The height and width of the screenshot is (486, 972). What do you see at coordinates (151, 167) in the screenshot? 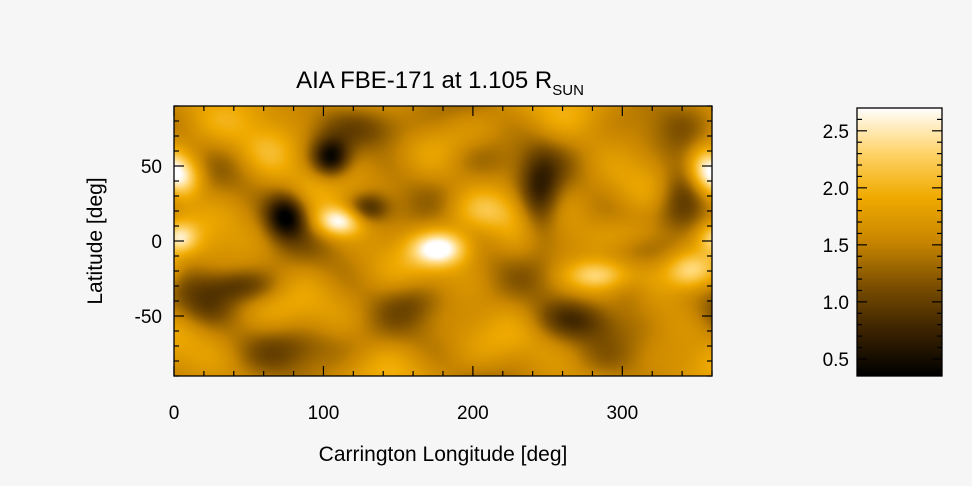
I see `y-tick-label: 50` at bounding box center [151, 167].